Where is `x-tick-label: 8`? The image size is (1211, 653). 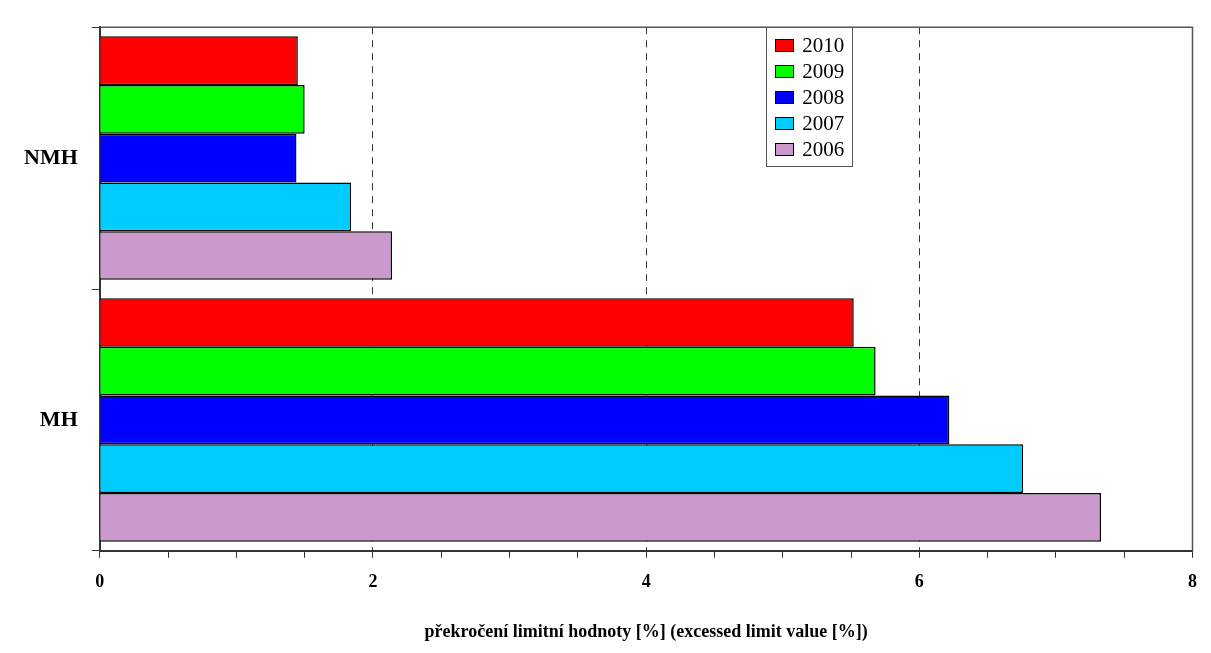 x-tick-label: 8 is located at coordinates (1192, 581).